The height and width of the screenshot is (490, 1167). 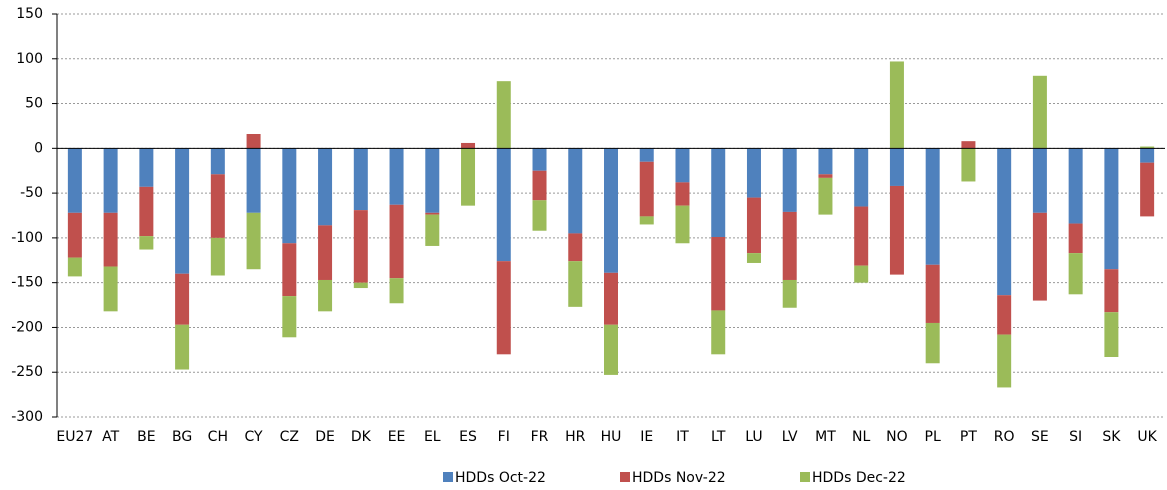 I want to click on x-tick-label: ES, so click(x=468, y=437).